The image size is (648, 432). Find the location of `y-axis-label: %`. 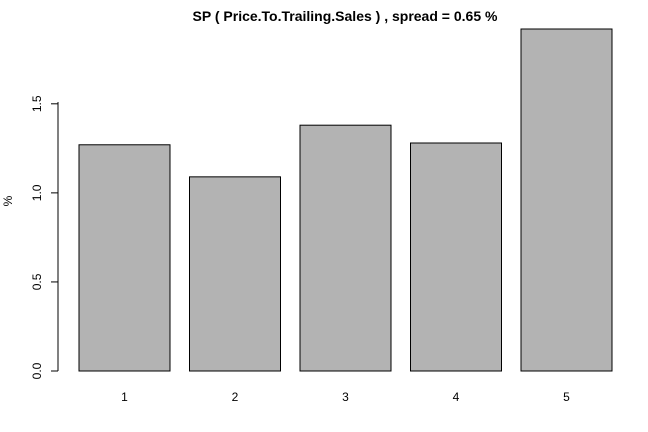

y-axis-label: % is located at coordinates (8, 200).